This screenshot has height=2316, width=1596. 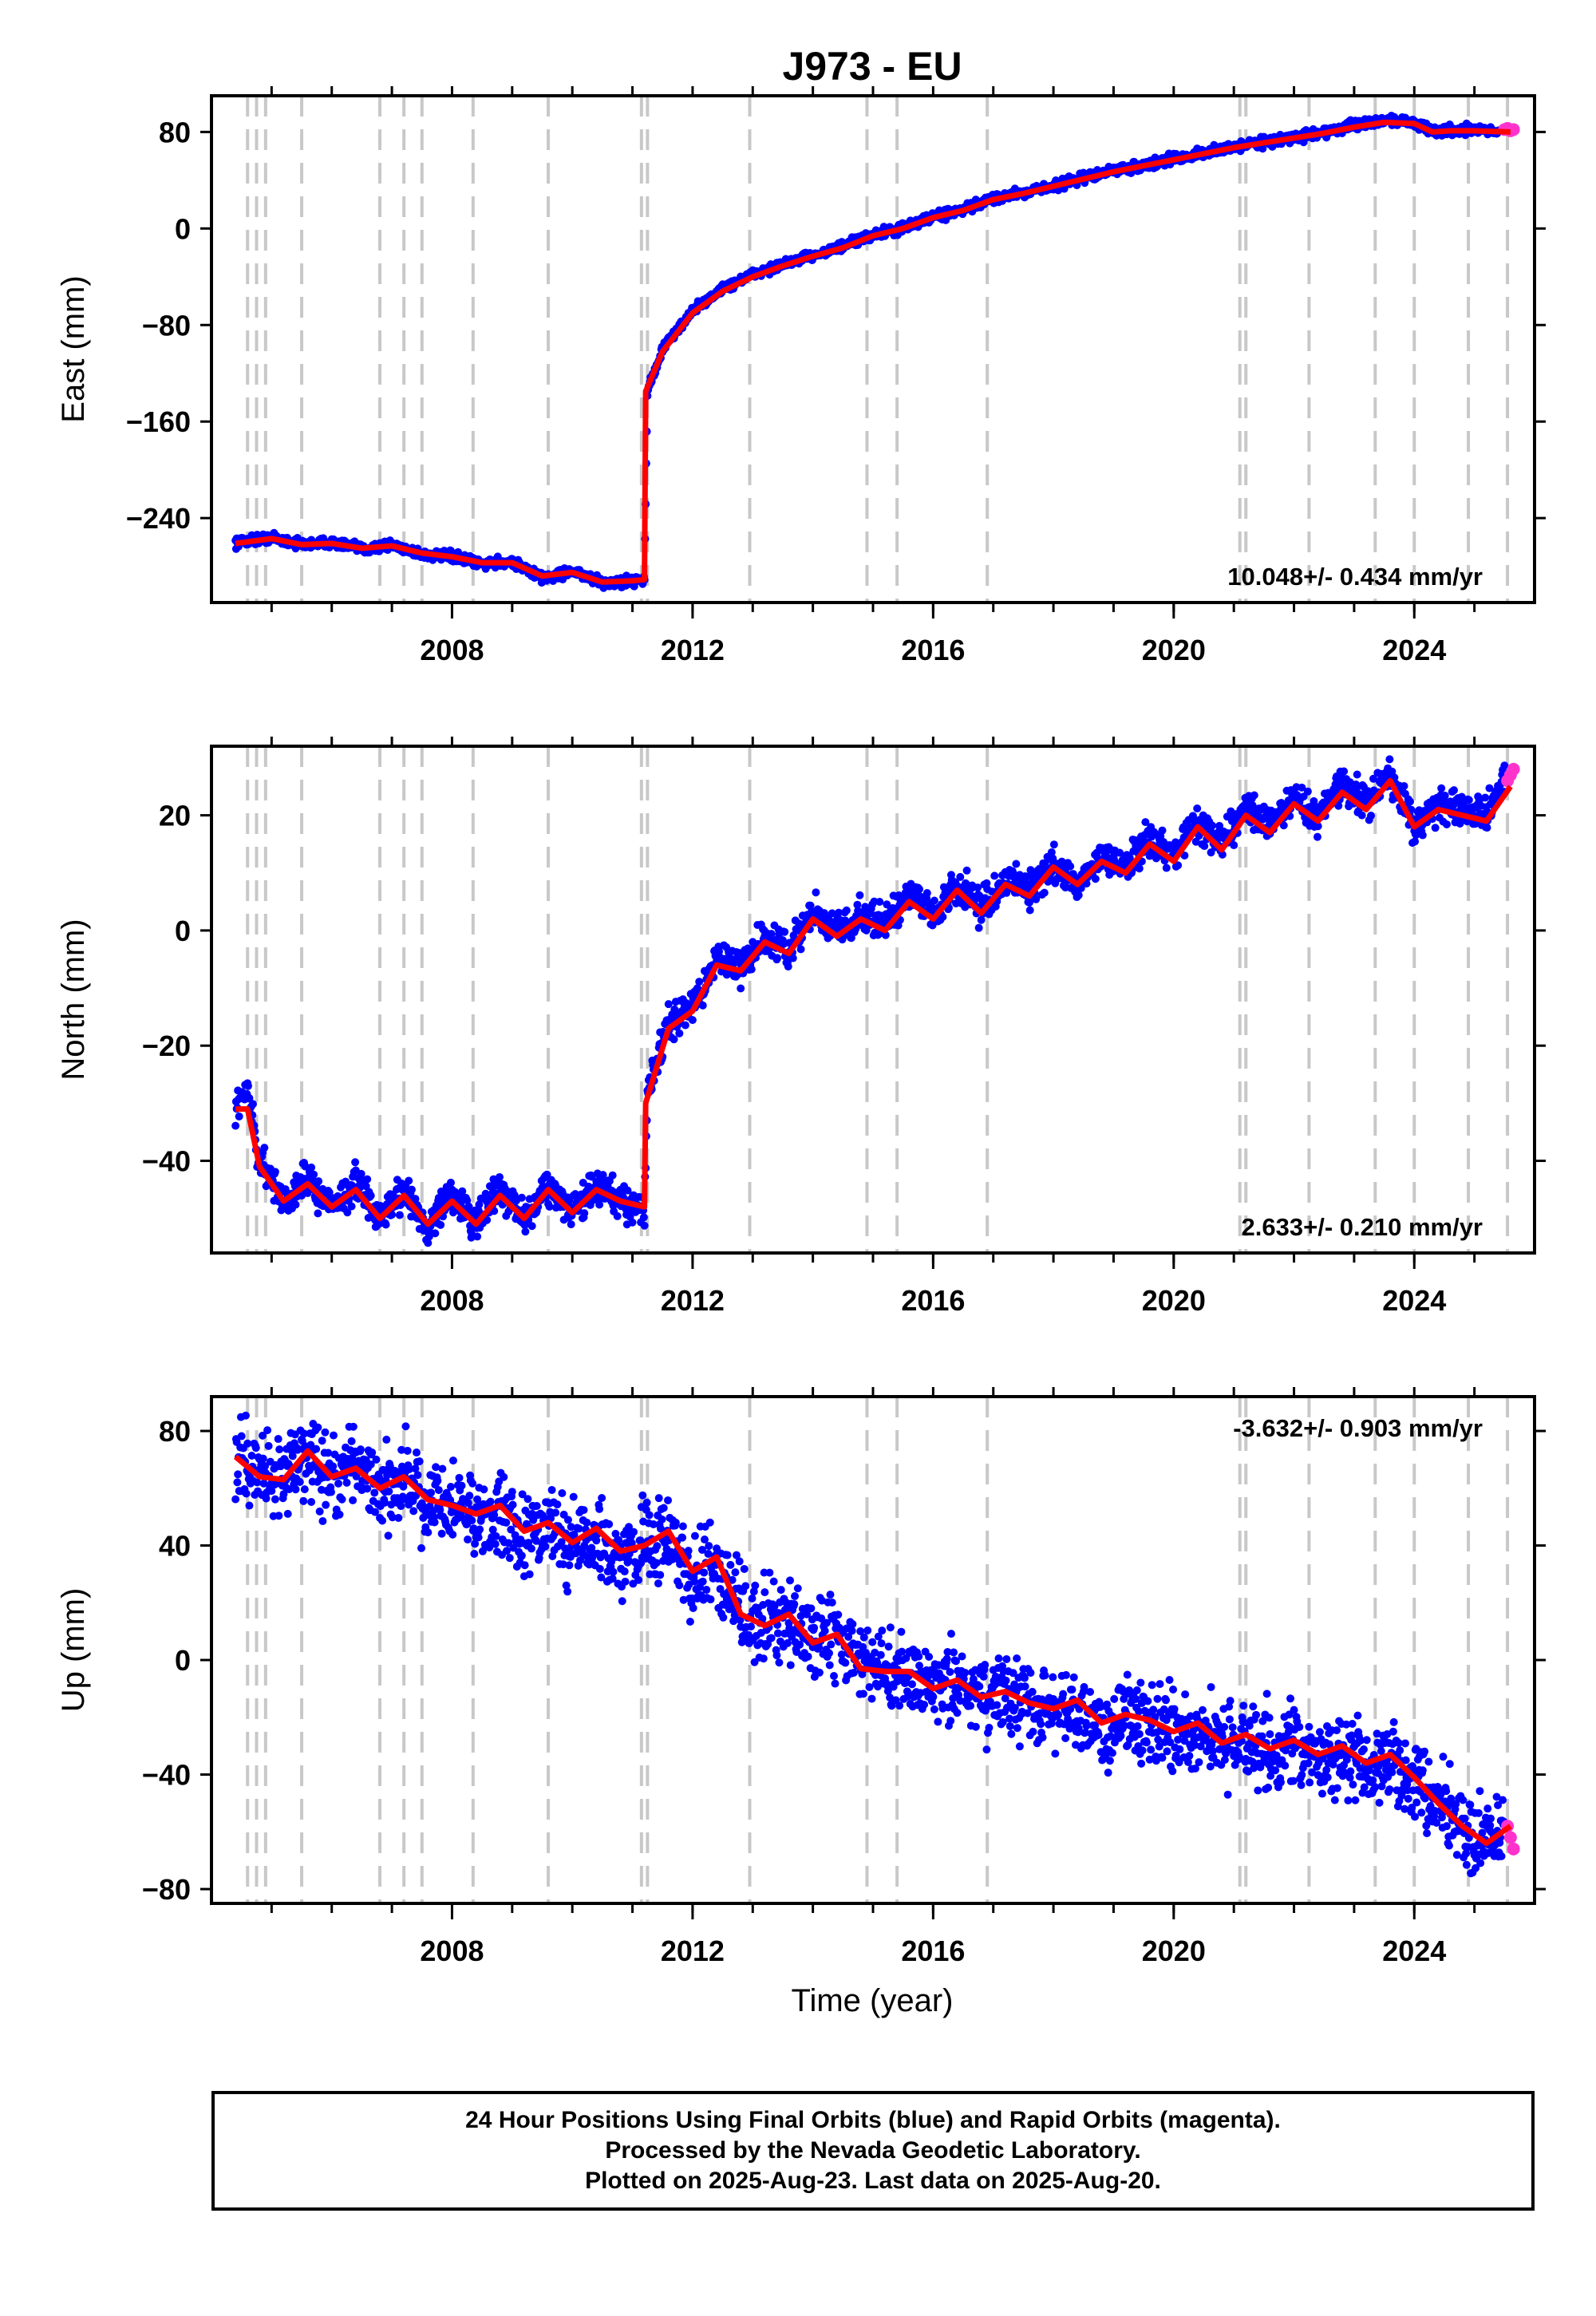 I want to click on east-x-tick-label-3: 2020, so click(x=1174, y=650).